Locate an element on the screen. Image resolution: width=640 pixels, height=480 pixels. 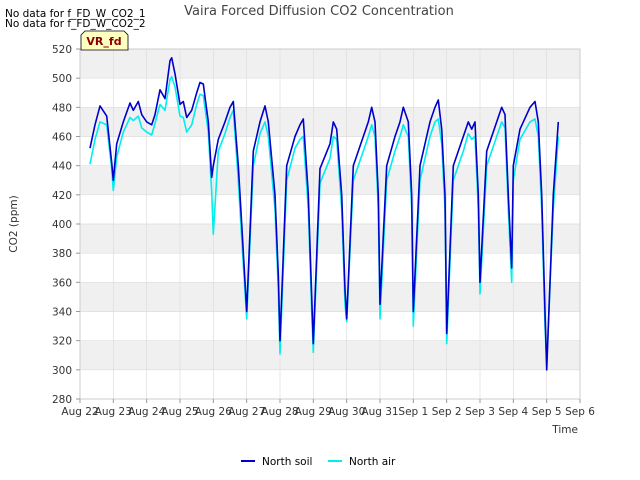
x-tick-label: Aug 31 is located at coordinates (379, 412).